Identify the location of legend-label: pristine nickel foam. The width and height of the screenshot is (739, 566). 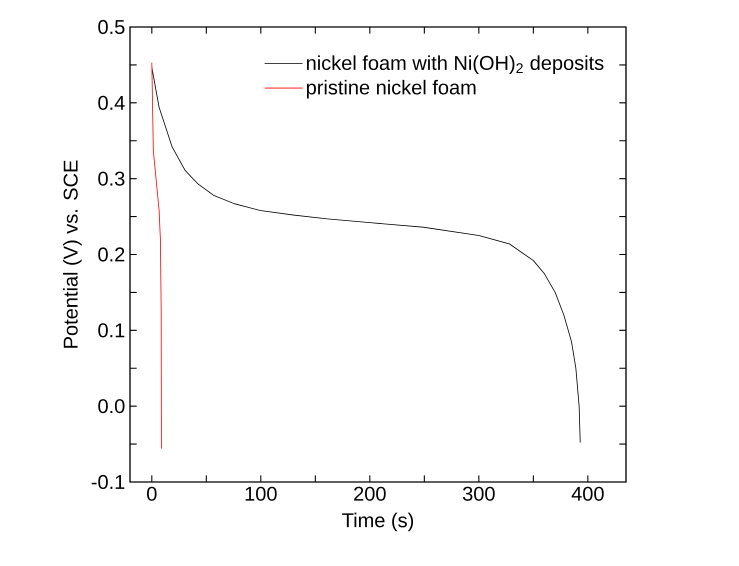
(391, 89).